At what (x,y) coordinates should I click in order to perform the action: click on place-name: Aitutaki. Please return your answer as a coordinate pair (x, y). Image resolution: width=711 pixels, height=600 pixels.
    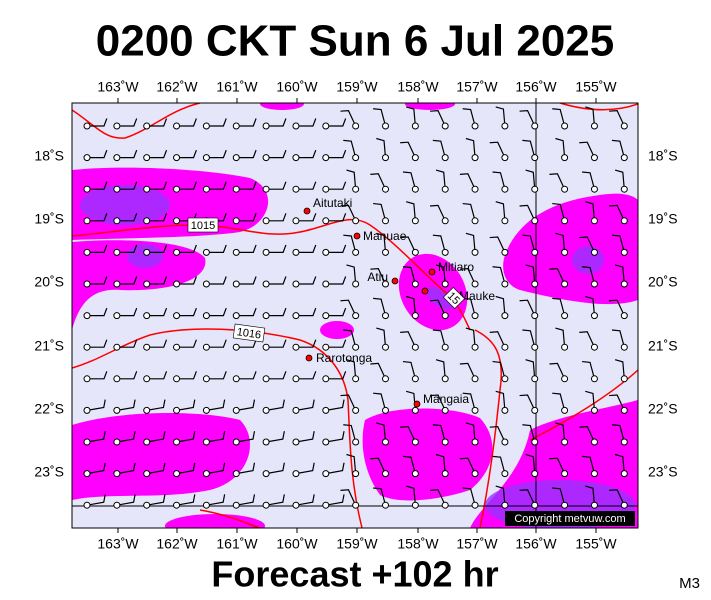
    Looking at the image, I should click on (332, 203).